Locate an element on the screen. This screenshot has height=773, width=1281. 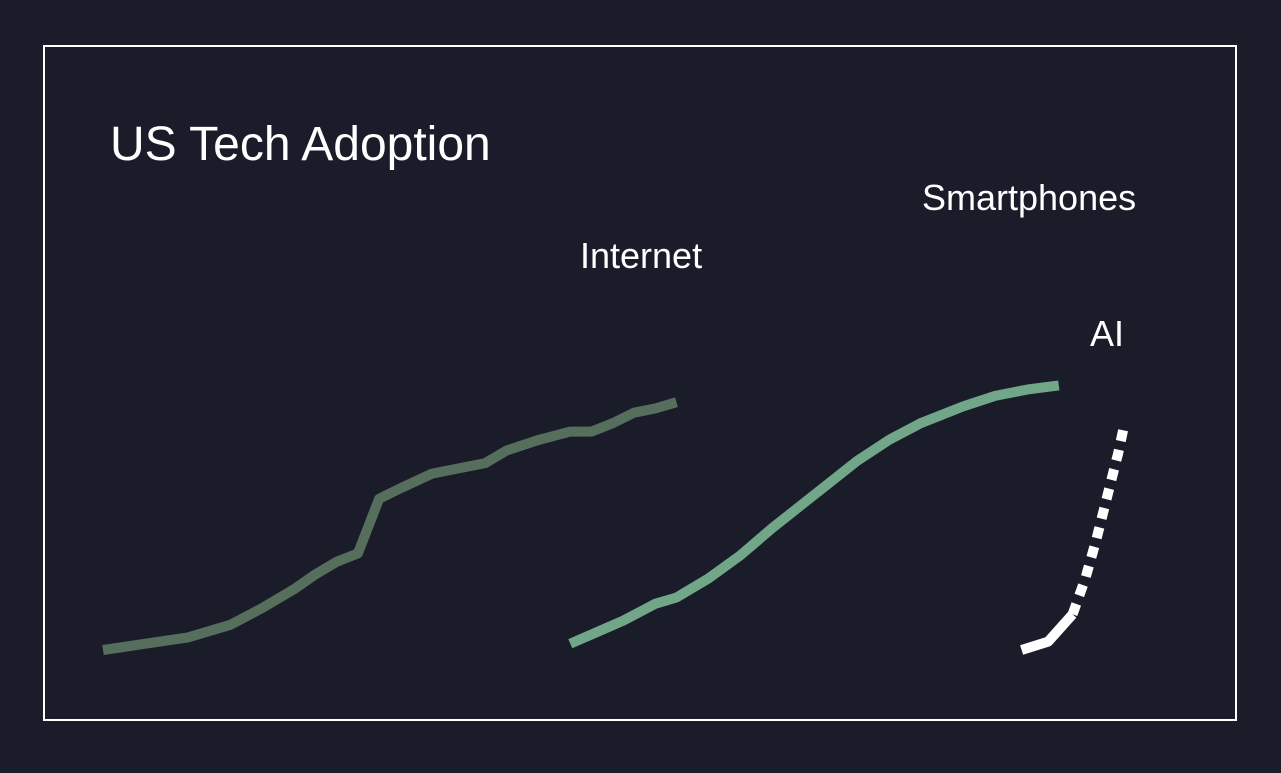
series-smartphones-line is located at coordinates (814, 514).